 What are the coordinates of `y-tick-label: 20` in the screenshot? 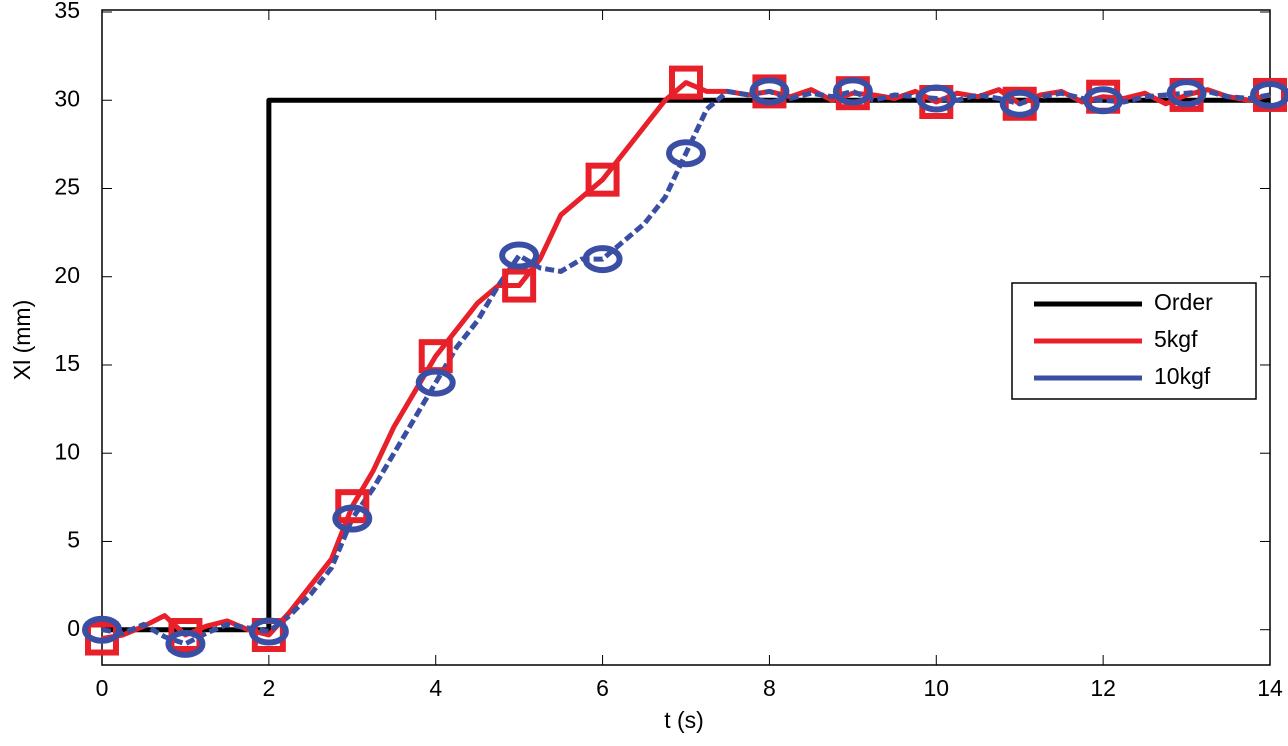 It's located at (67, 275).